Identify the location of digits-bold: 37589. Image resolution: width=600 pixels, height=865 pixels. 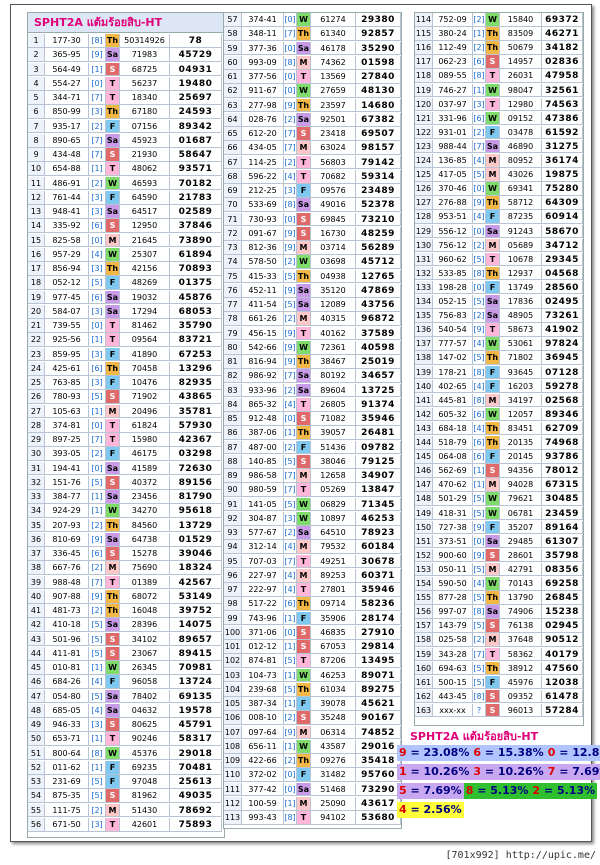
(378, 333).